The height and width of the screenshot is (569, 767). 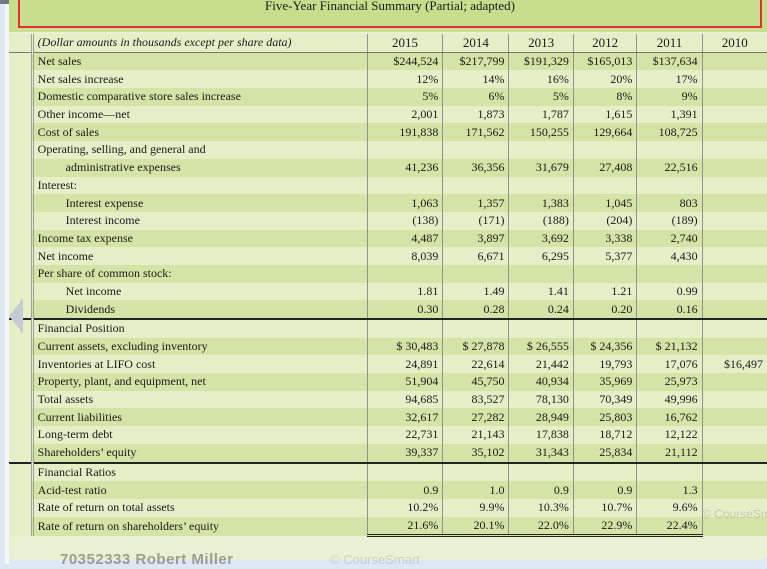 What do you see at coordinates (475, 132) in the screenshot?
I see `cell-value: 171,562` at bounding box center [475, 132].